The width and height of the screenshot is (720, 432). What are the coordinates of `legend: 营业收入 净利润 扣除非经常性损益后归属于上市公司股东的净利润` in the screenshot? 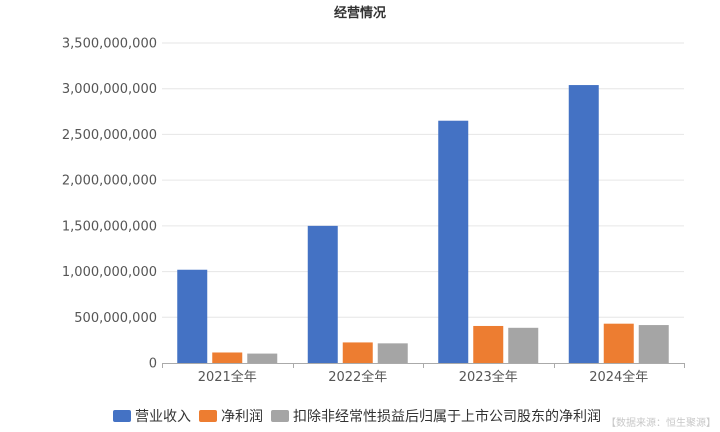 It's located at (357, 416).